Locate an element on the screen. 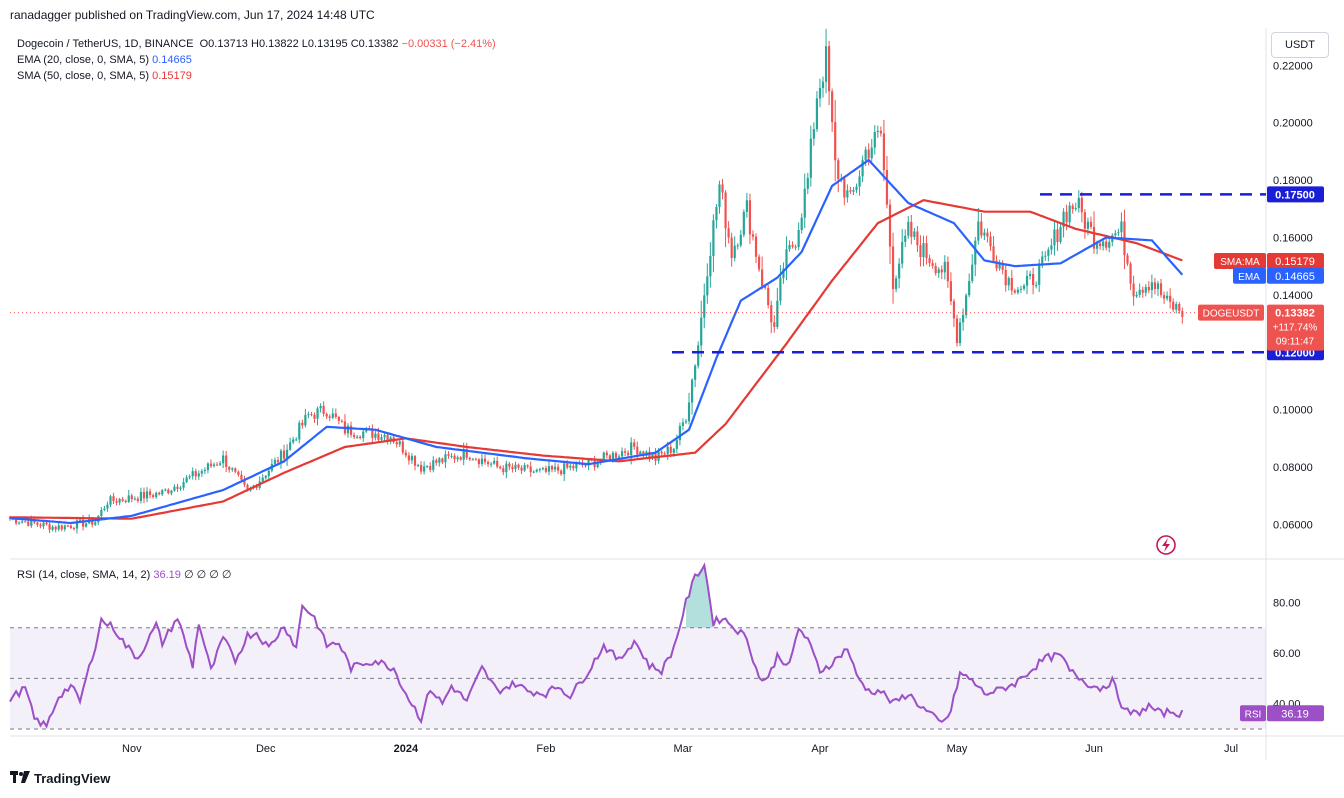 This screenshot has width=1344, height=798. ohlc-close: C0.13382 is located at coordinates (374, 44).